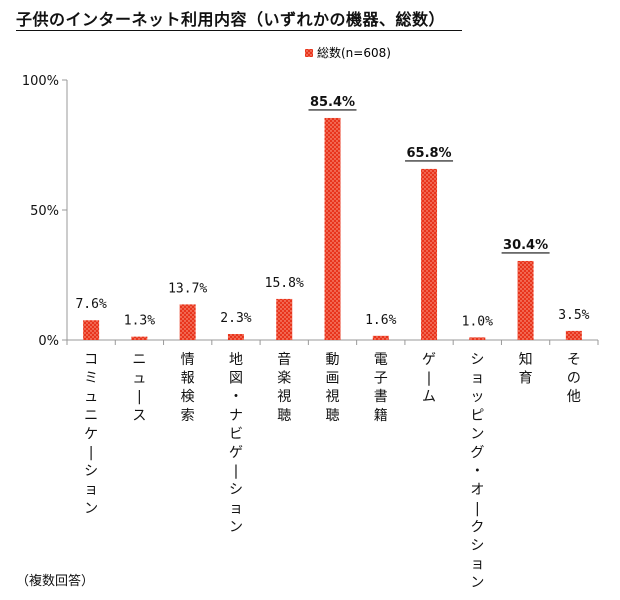 This screenshot has width=620, height=600. I want to click on legend-swatch, so click(309, 53).